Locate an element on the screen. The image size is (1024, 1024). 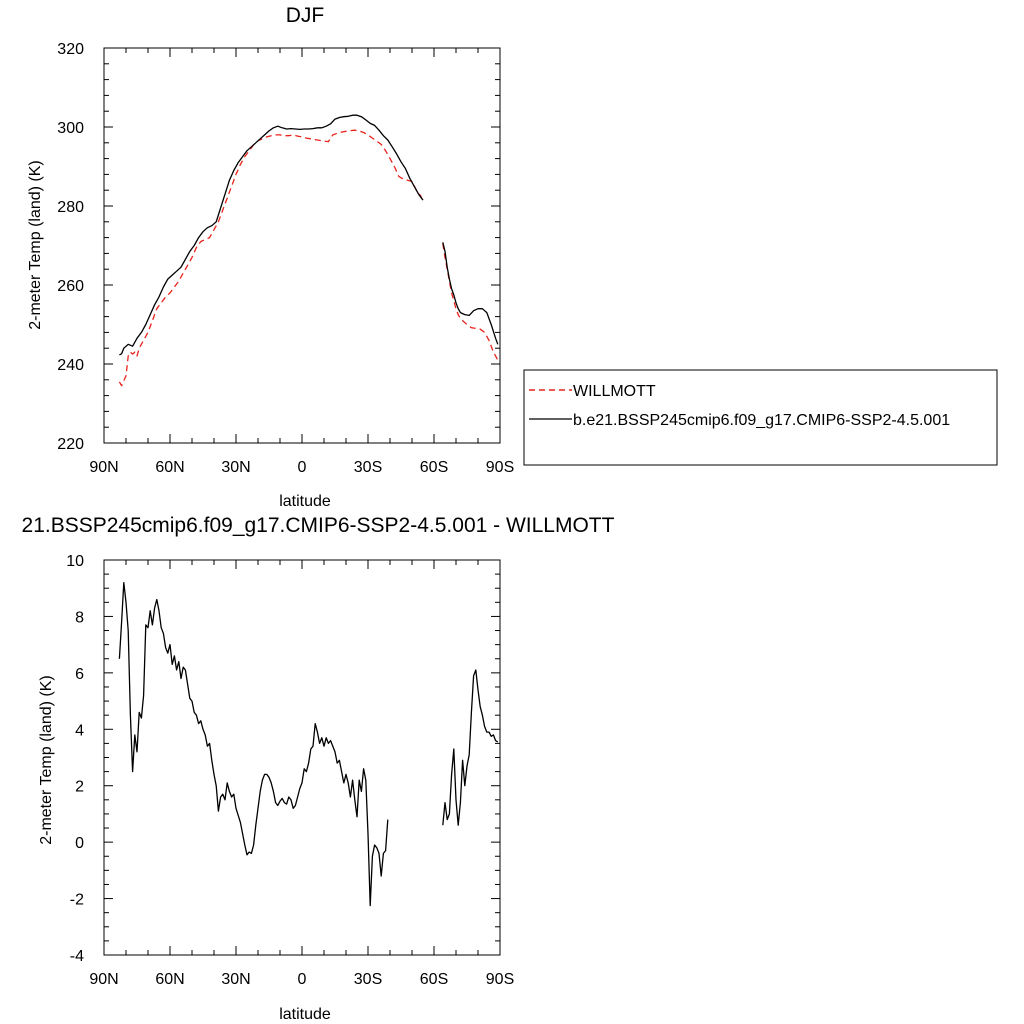
bottom-y-tick-label: 0 is located at coordinates (79, 843).